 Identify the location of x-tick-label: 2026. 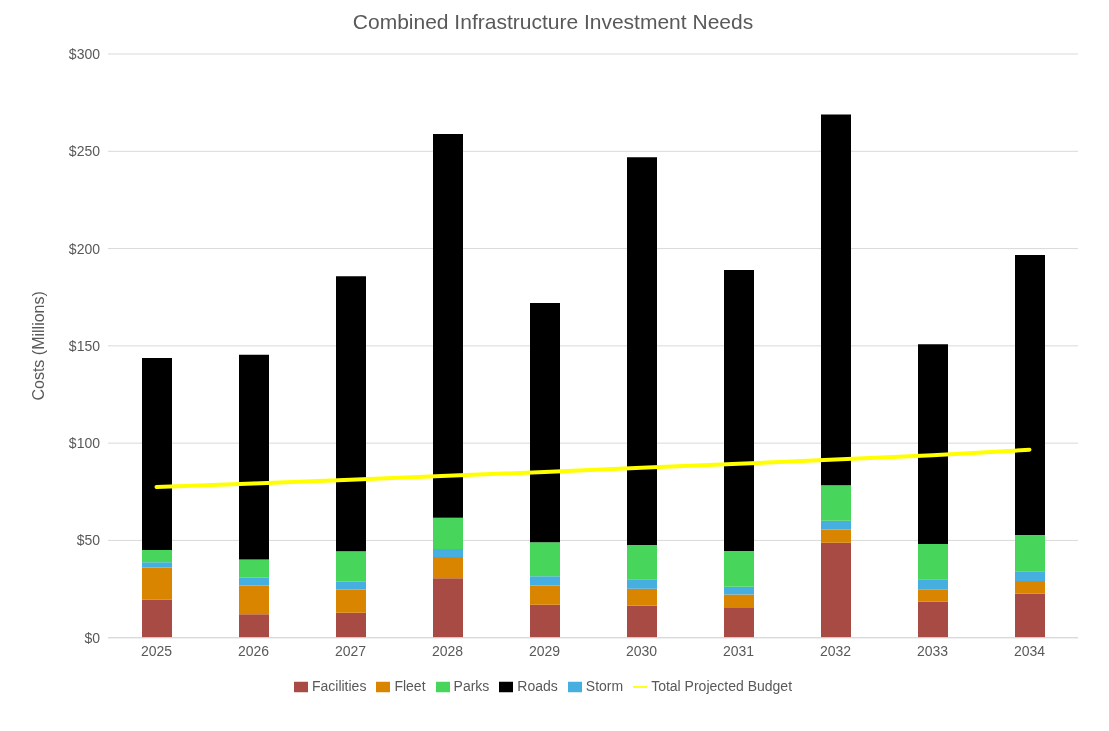
(253, 650).